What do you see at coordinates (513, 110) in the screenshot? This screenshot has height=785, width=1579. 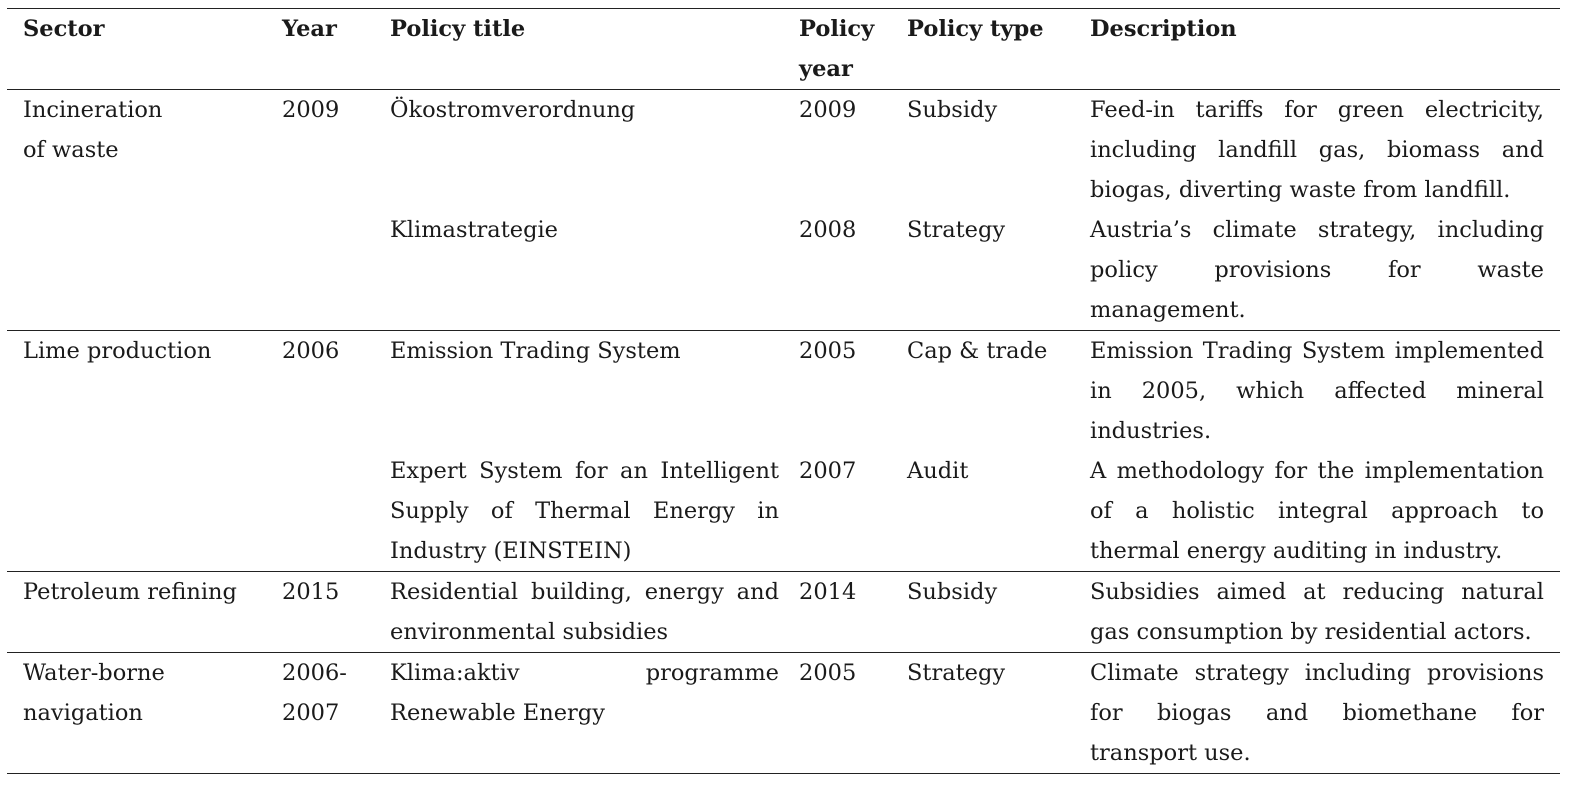 I see `policy-title-cell: Ökostromverordnung` at bounding box center [513, 110].